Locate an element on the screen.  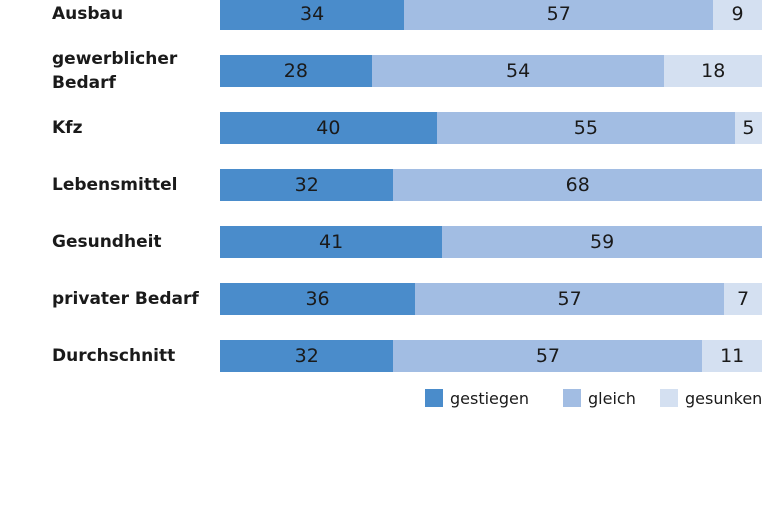
bar-segment: 68 is located at coordinates (577, 185).